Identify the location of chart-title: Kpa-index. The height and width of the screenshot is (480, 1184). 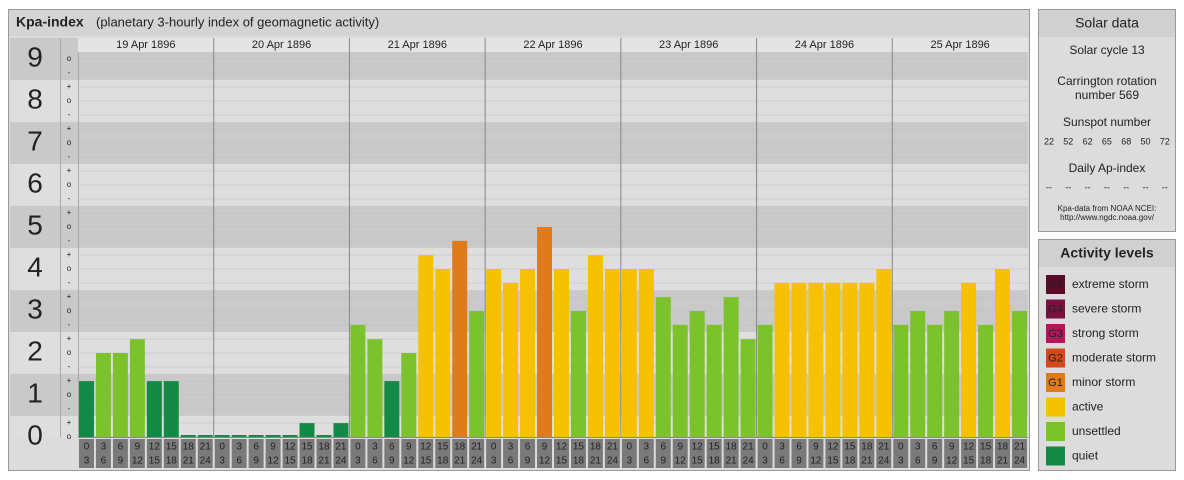
(50, 22).